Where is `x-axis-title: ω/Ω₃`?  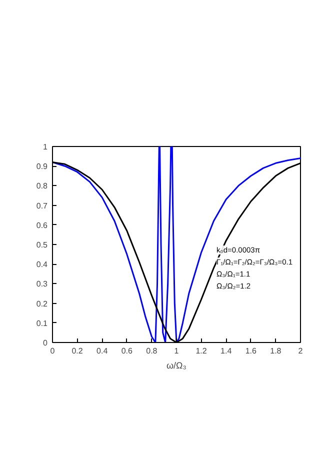 x-axis-title: ω/Ω₃ is located at coordinates (176, 365).